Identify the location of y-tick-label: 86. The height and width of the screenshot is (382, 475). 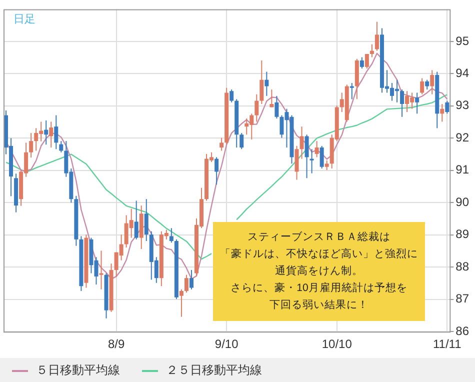
(463, 331).